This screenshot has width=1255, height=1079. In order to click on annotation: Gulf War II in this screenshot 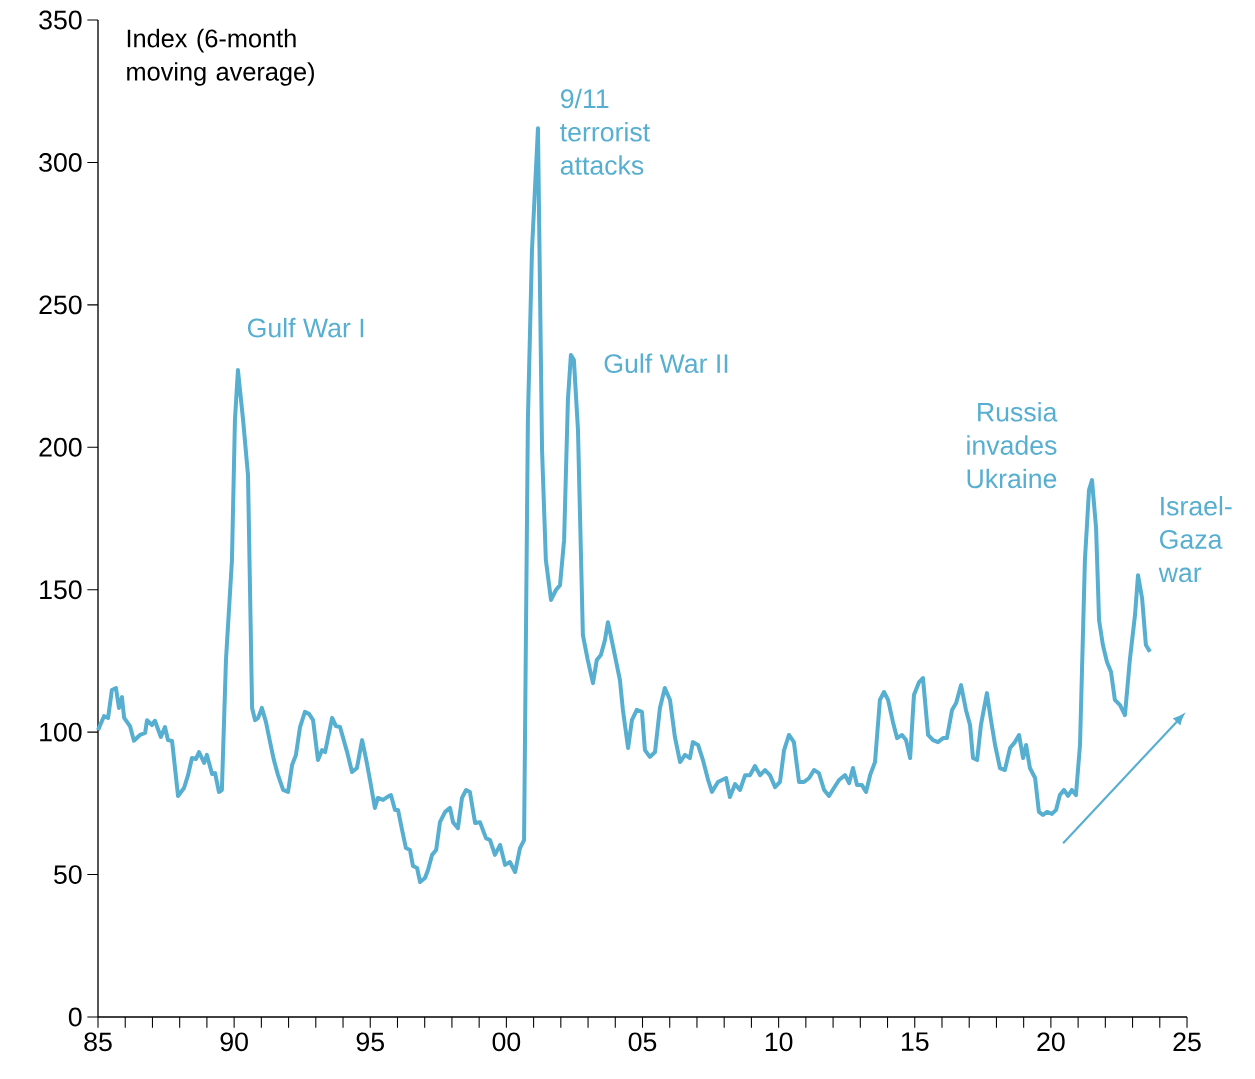, I will do `click(666, 363)`.